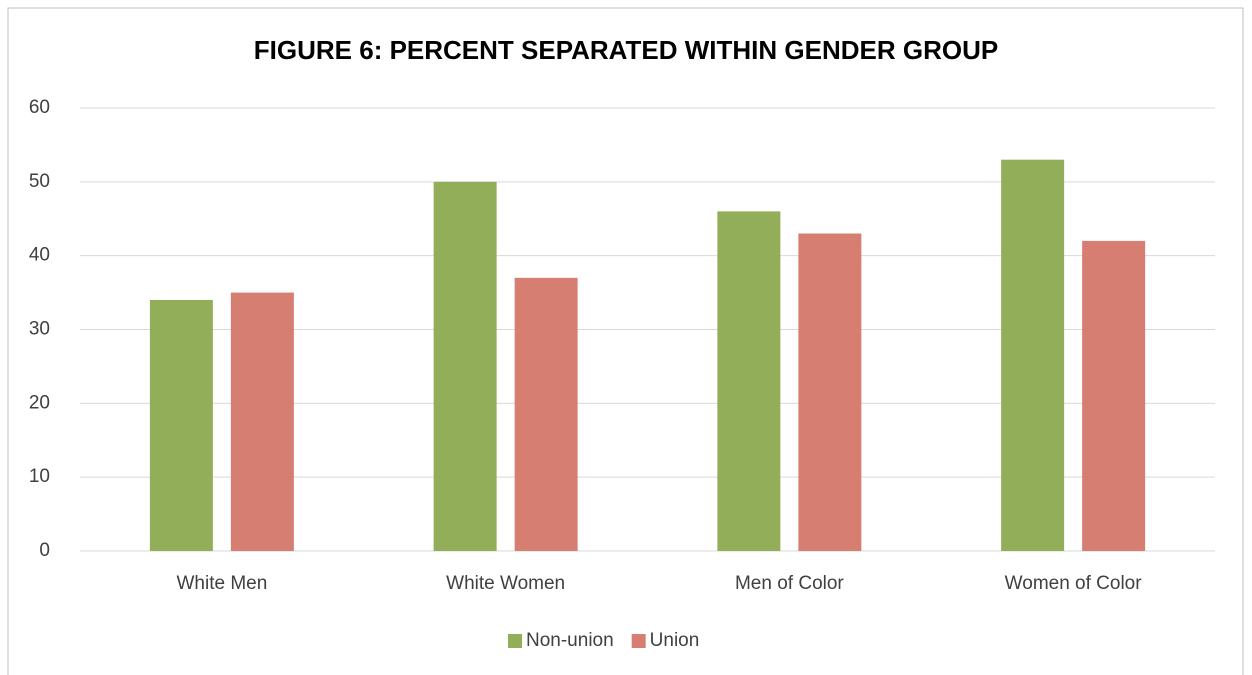 This screenshot has height=675, width=1252. I want to click on x-tick-label: Women of Color, so click(1074, 583).